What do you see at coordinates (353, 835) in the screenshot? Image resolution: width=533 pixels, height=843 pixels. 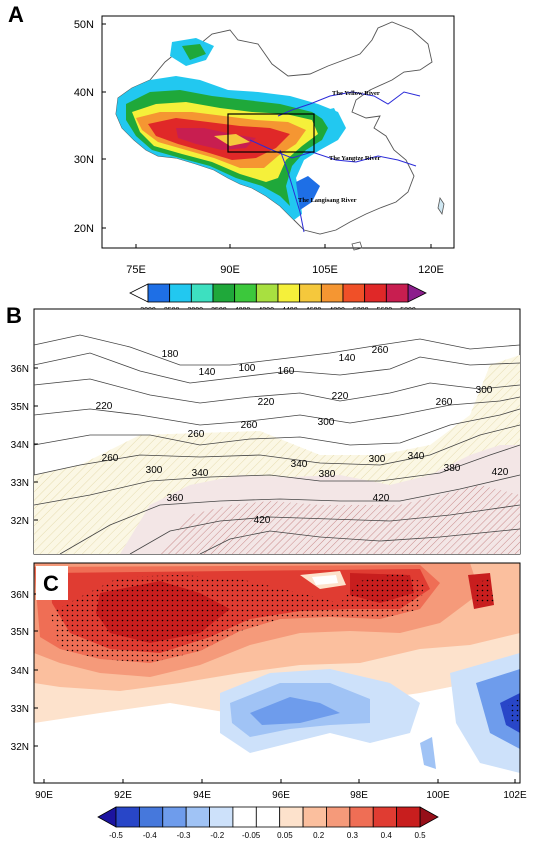 I see `colorbar-tick-label: 0.3` at bounding box center [353, 835].